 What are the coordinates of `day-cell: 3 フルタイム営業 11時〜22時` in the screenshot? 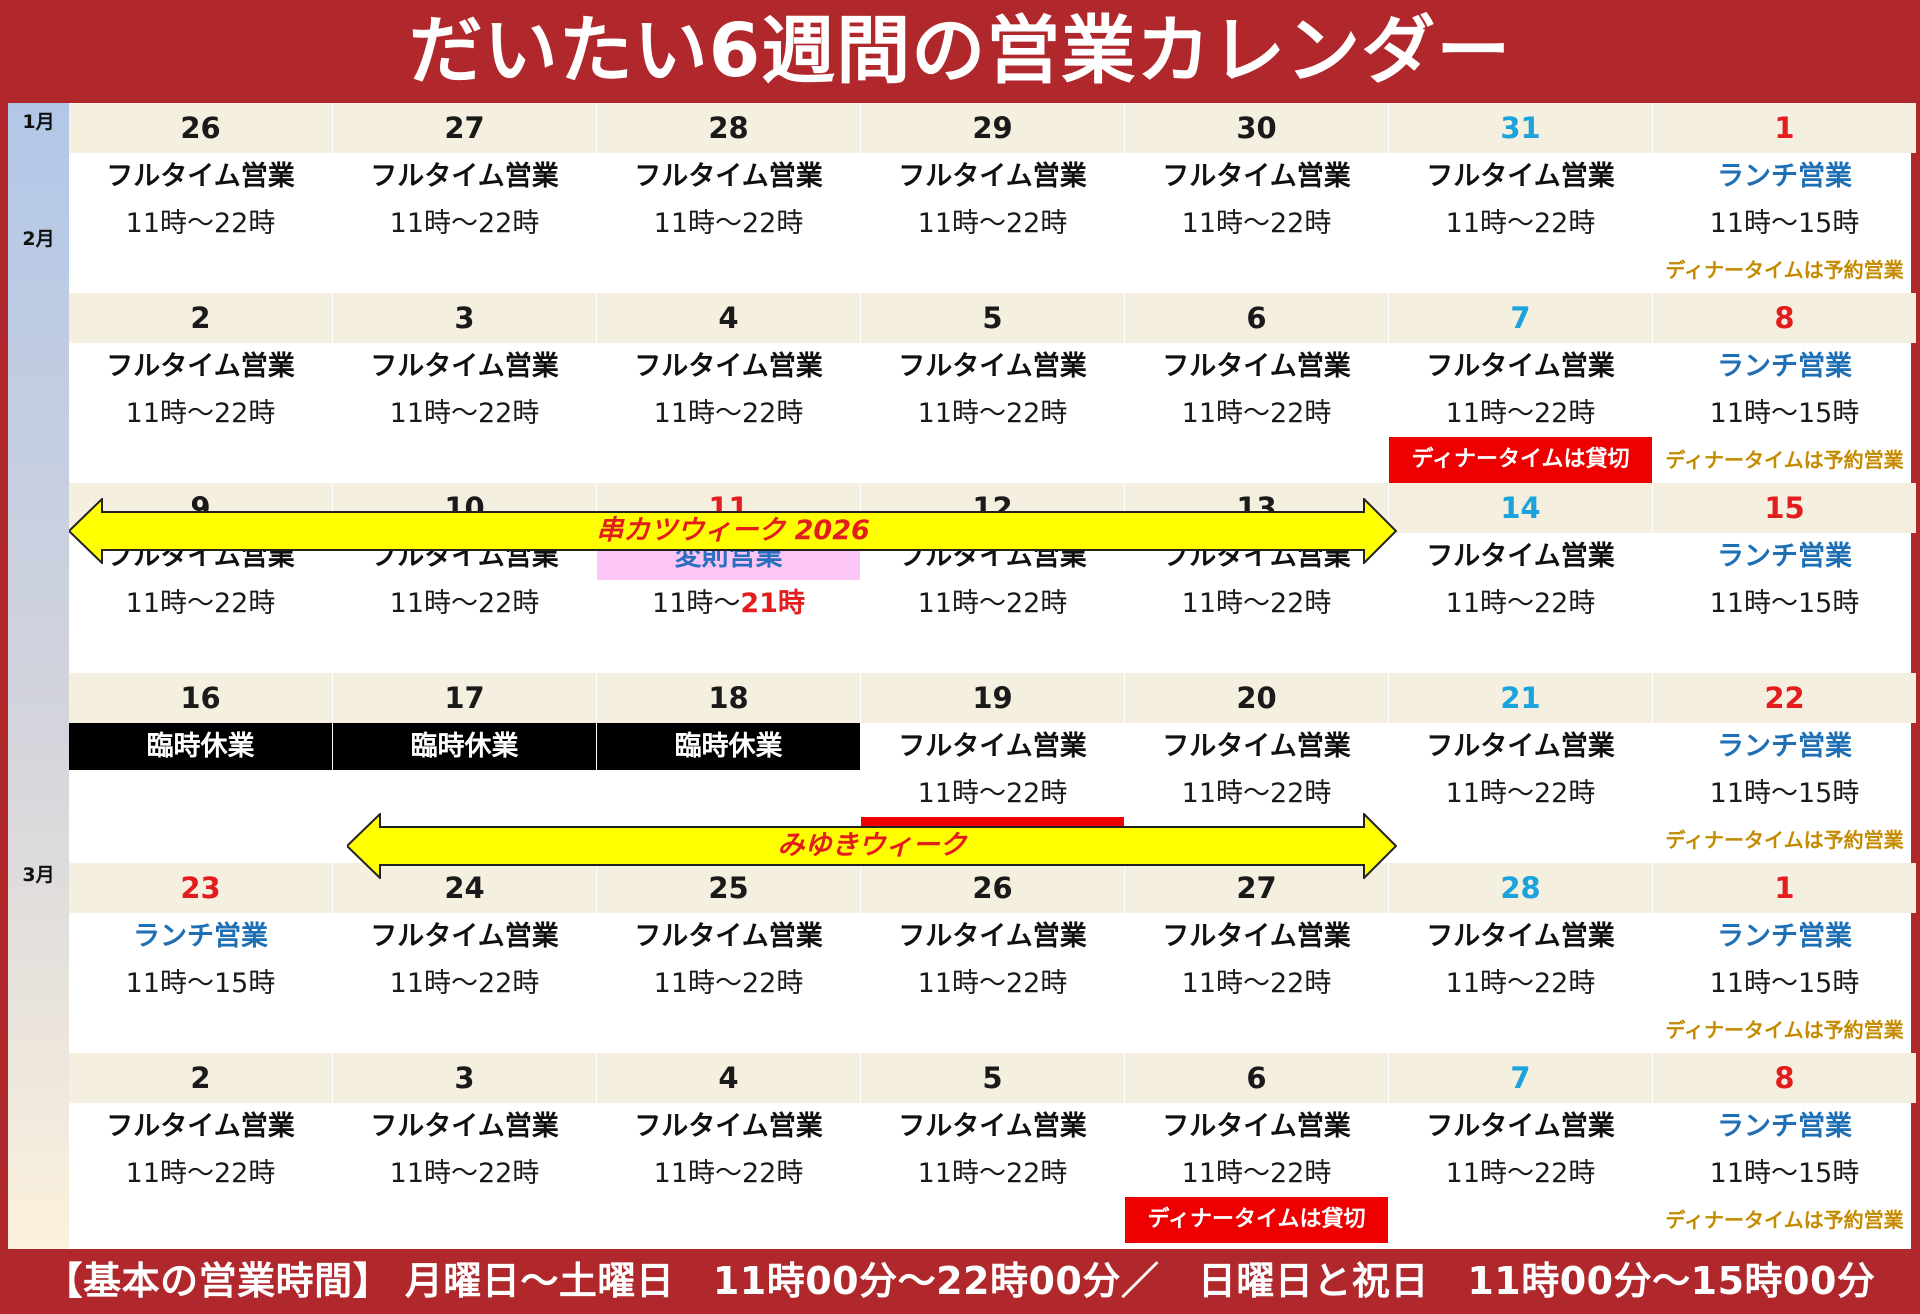 It's located at (464, 1148).